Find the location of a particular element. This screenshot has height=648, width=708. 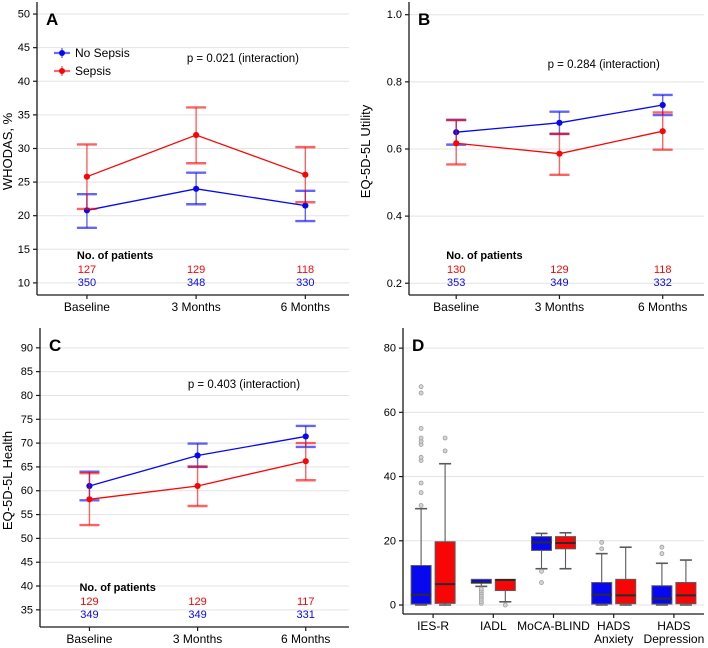

y-tick-label: 55 is located at coordinates (27, 515).